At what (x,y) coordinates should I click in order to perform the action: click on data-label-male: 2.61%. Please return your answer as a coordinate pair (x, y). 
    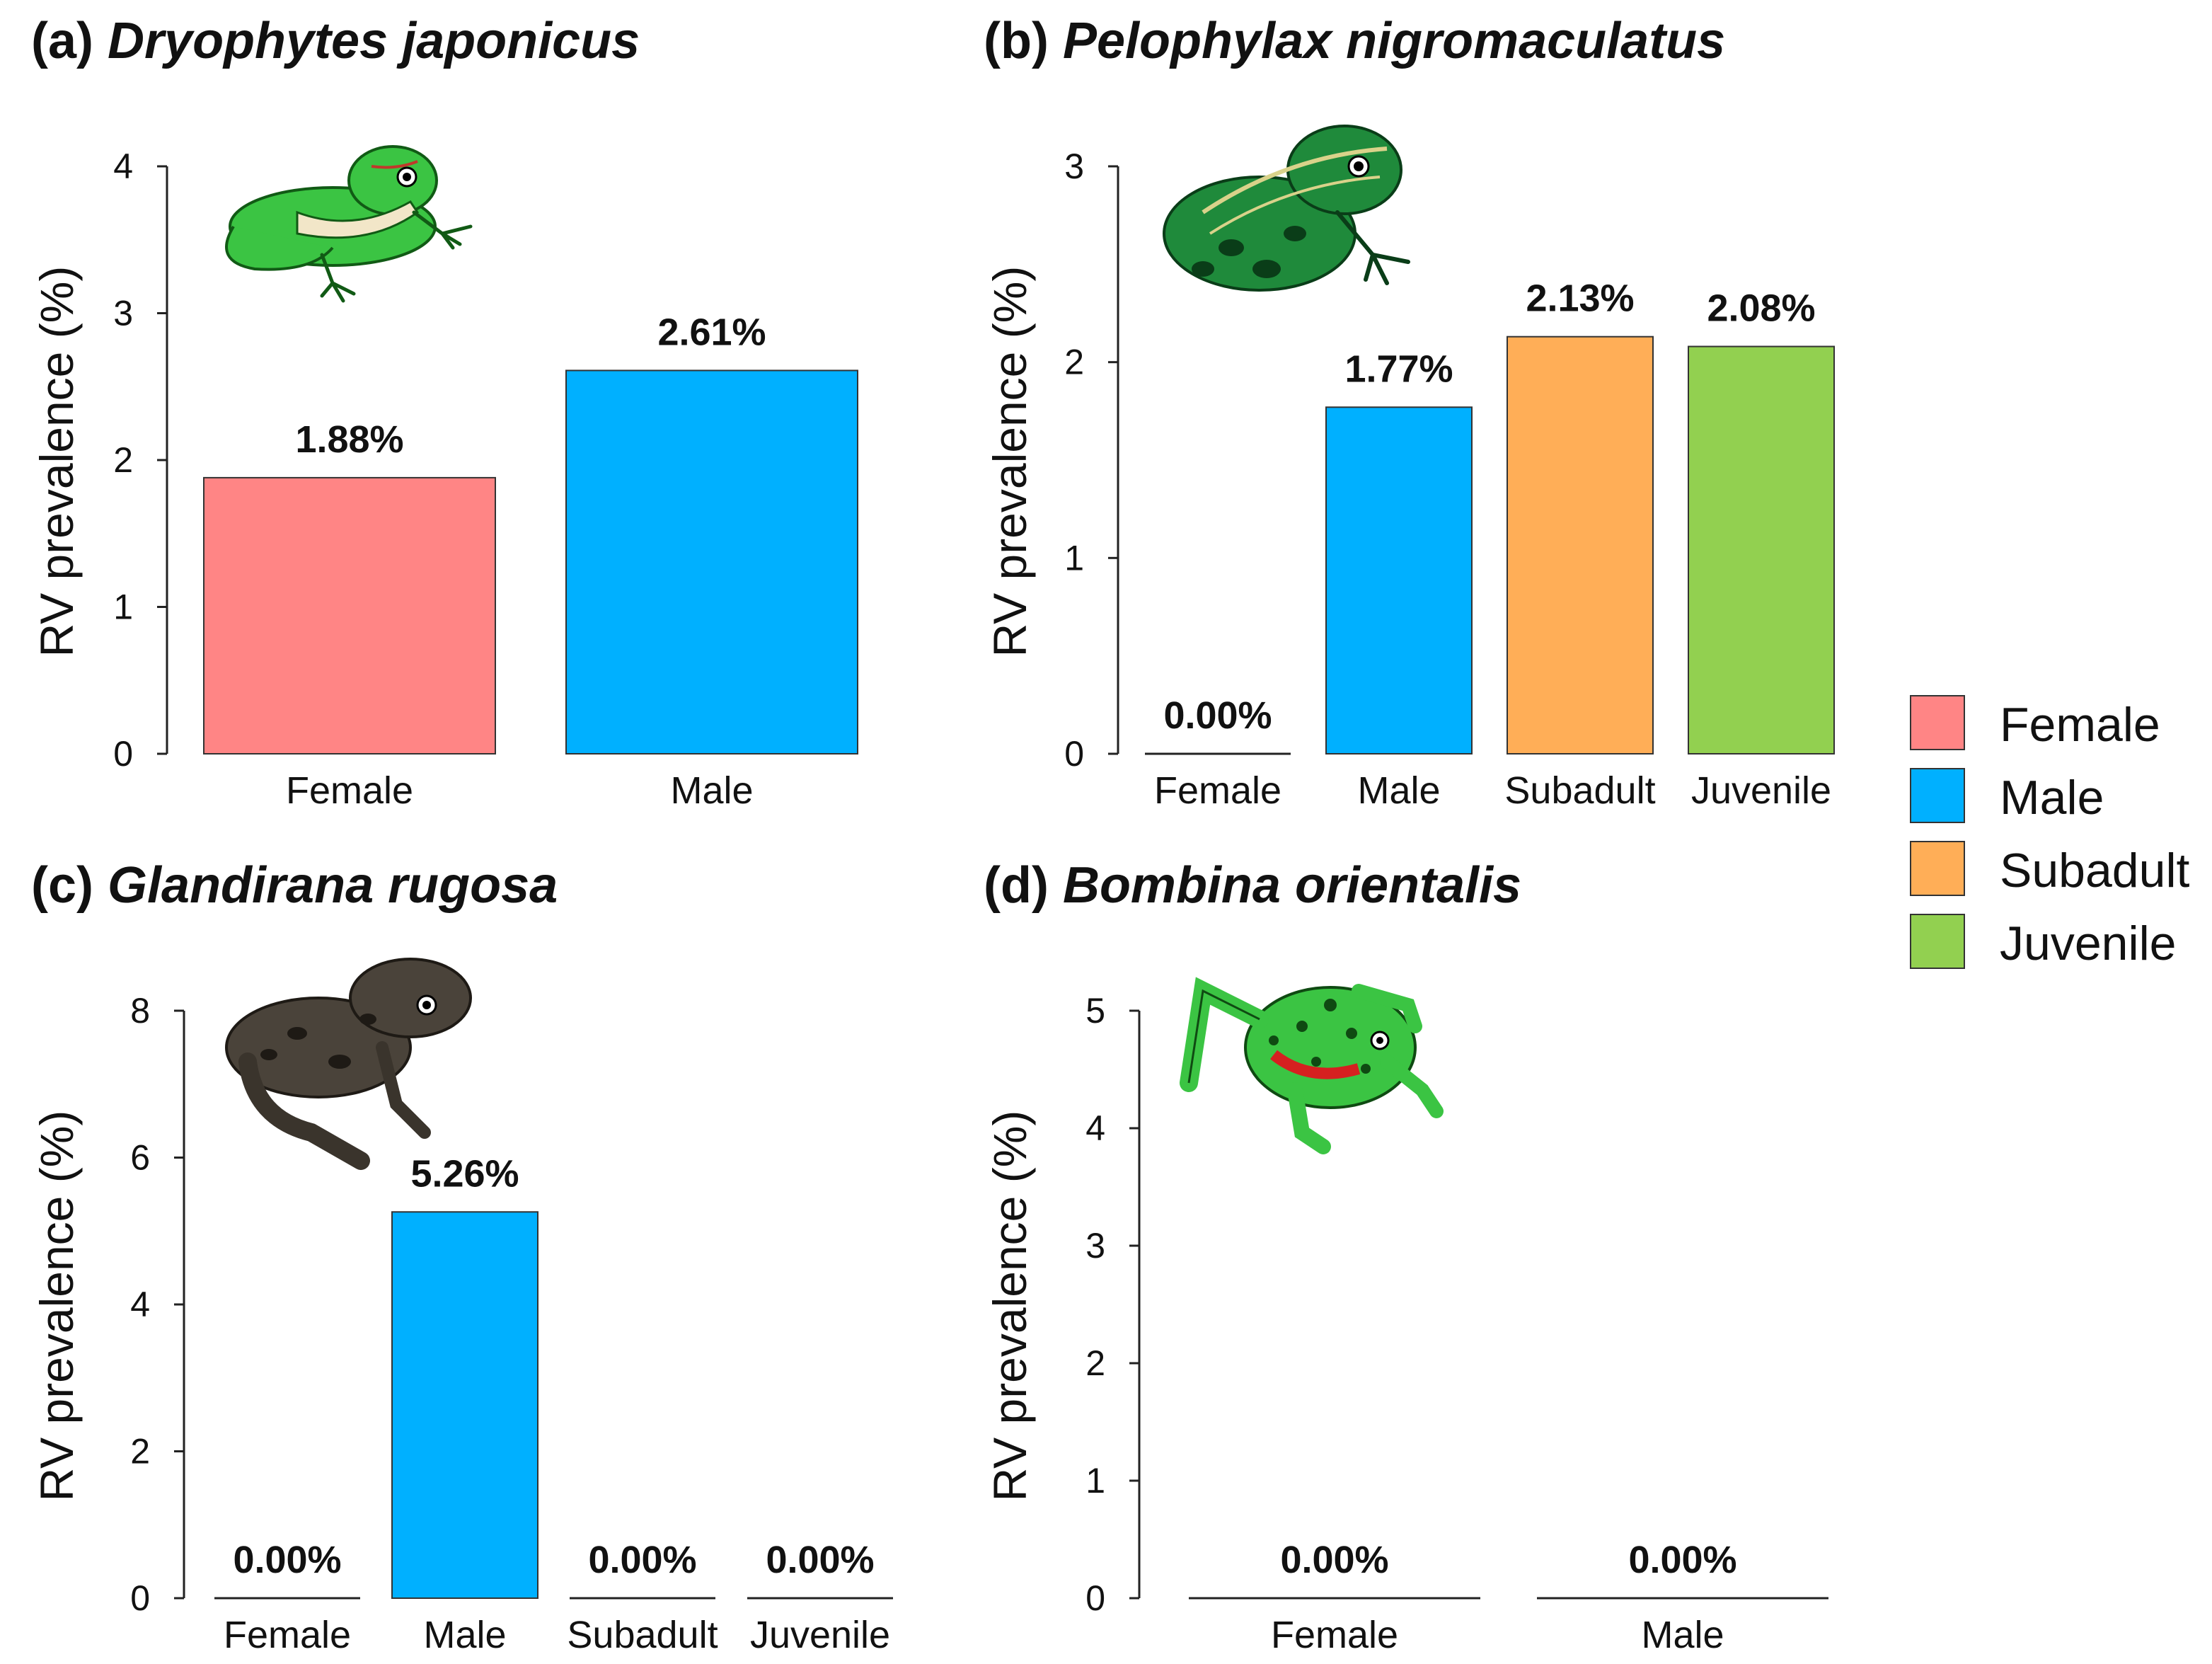
    Looking at the image, I should click on (711, 332).